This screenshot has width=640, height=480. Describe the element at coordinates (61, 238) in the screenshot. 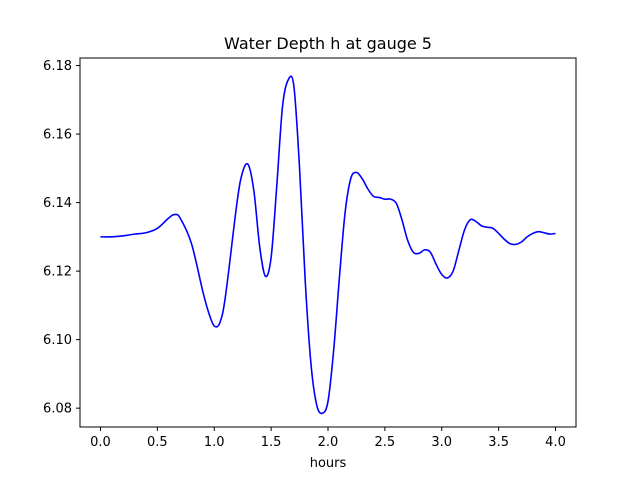

I see `y-axis: 6.08 6.10 6.12 6.14 6.16 6.18` at that location.